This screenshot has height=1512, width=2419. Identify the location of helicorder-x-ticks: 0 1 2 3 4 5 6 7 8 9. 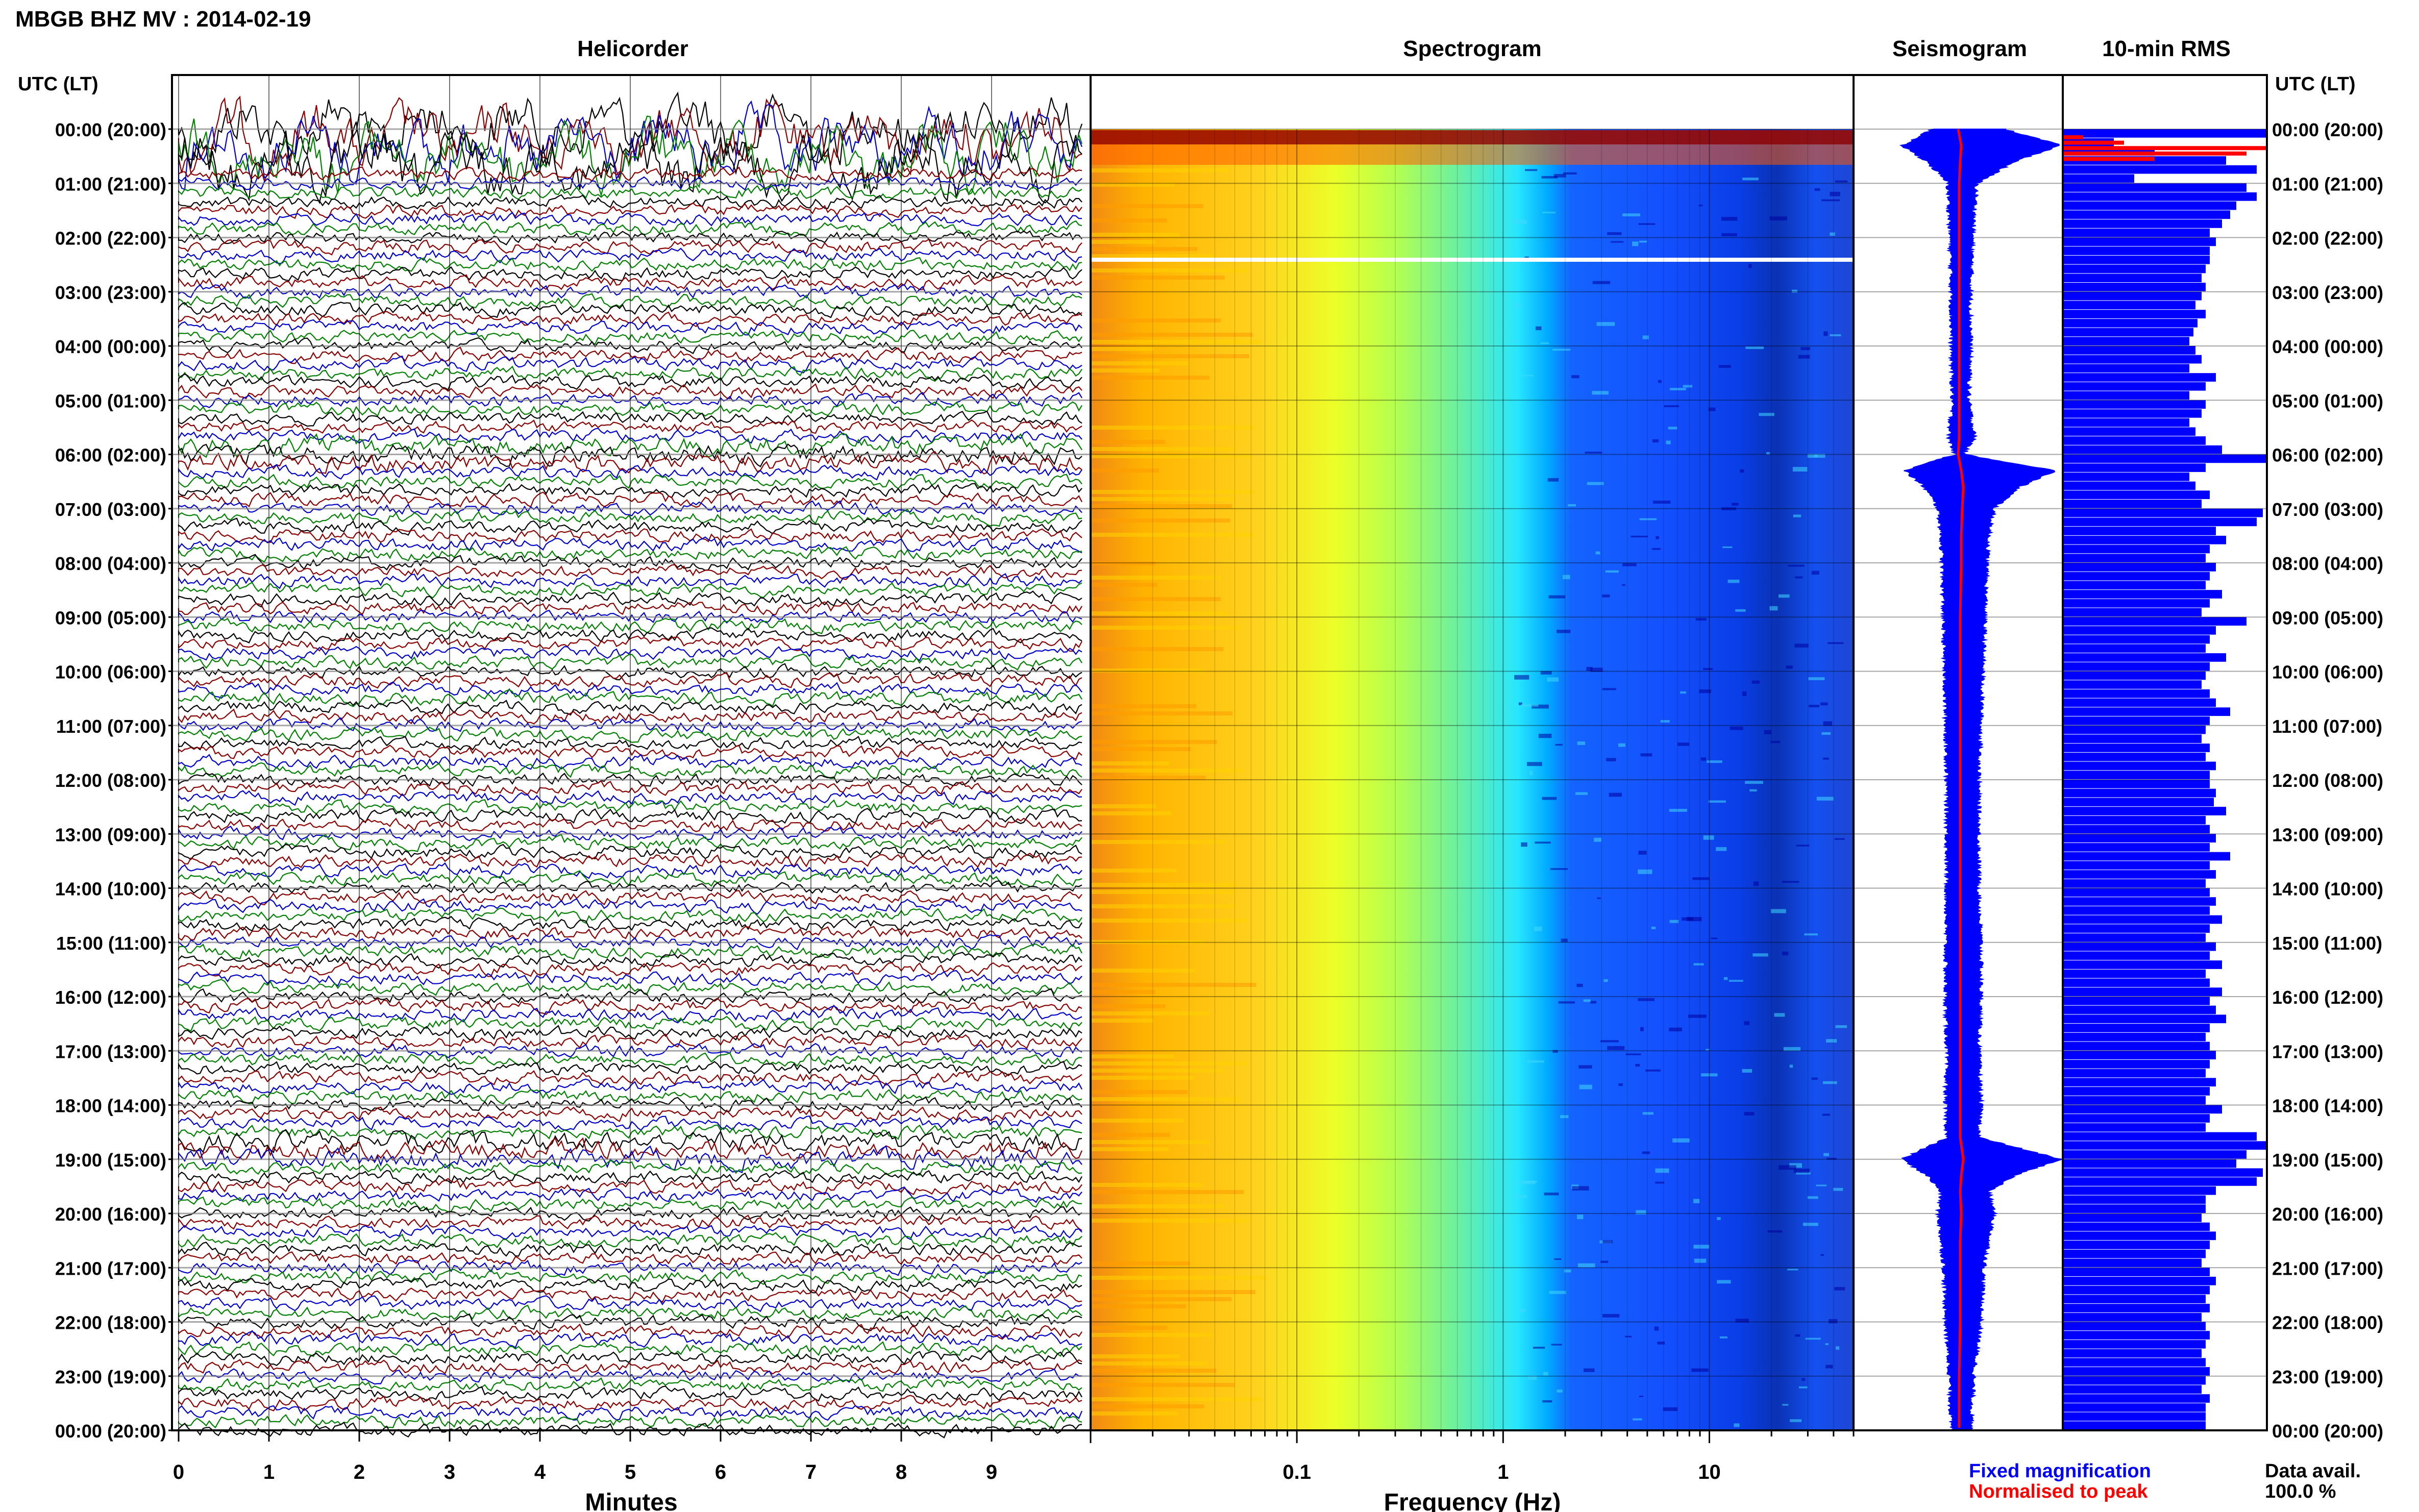
(585, 1456).